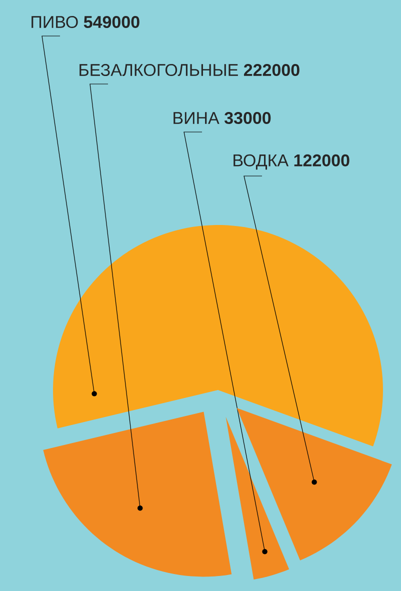  I want to click on slice-label: БЕЗАЛКОГОЛЬНЫЕ, so click(159, 70).